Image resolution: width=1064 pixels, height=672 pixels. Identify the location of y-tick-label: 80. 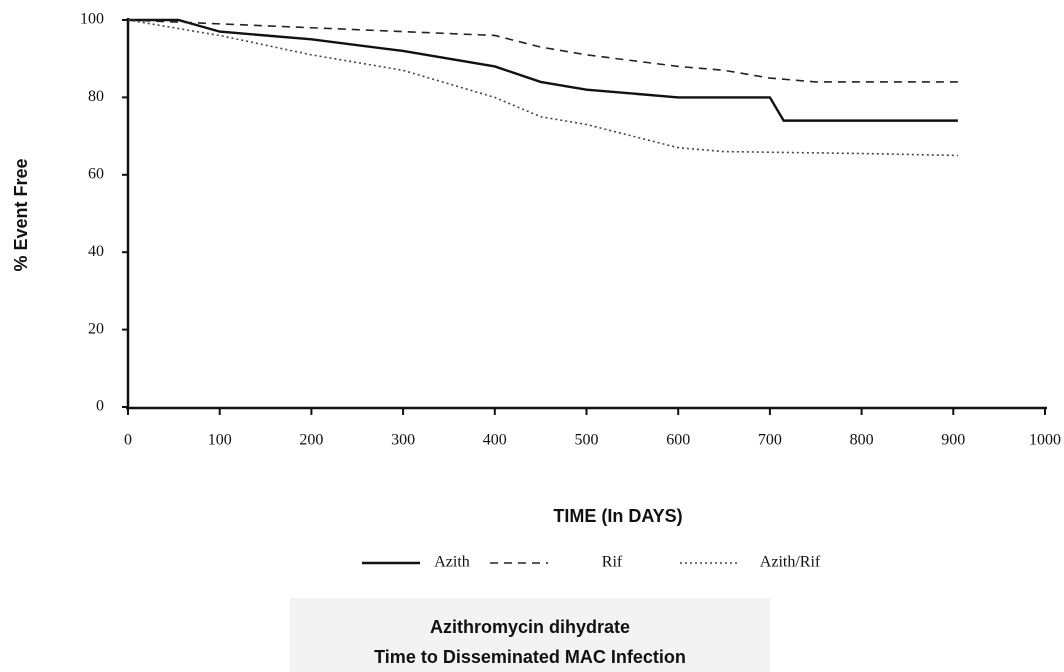
(96, 96).